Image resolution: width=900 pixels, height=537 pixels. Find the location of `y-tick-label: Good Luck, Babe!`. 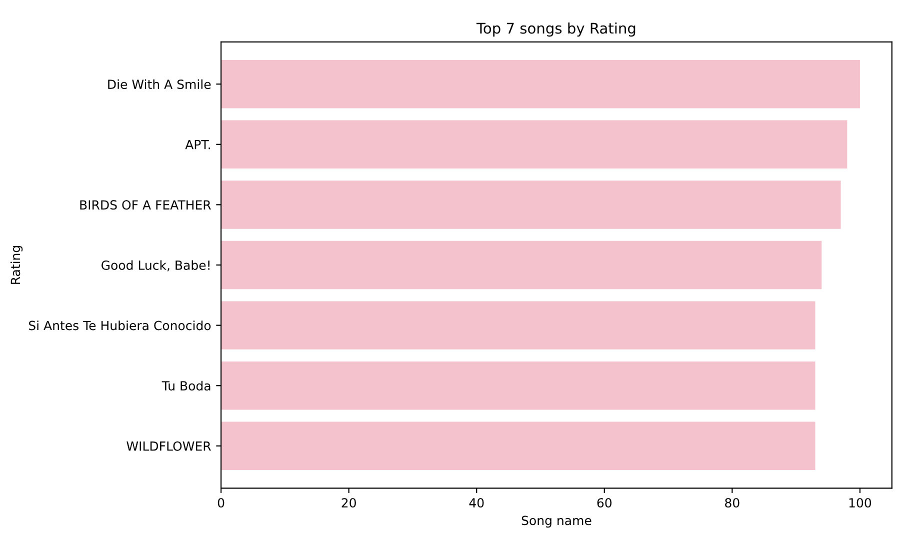

y-tick-label: Good Luck, Babe! is located at coordinates (156, 266).